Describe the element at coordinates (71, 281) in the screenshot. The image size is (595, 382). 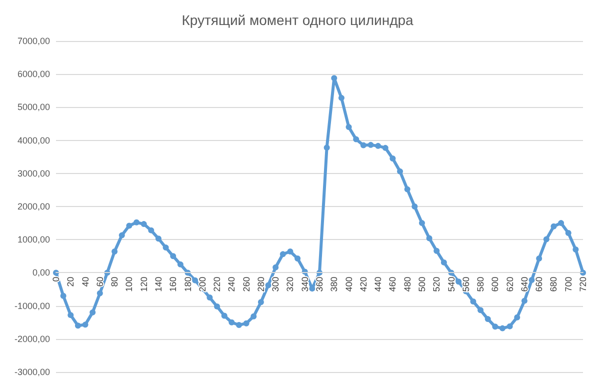
I see `x-tick-label: 20` at that location.